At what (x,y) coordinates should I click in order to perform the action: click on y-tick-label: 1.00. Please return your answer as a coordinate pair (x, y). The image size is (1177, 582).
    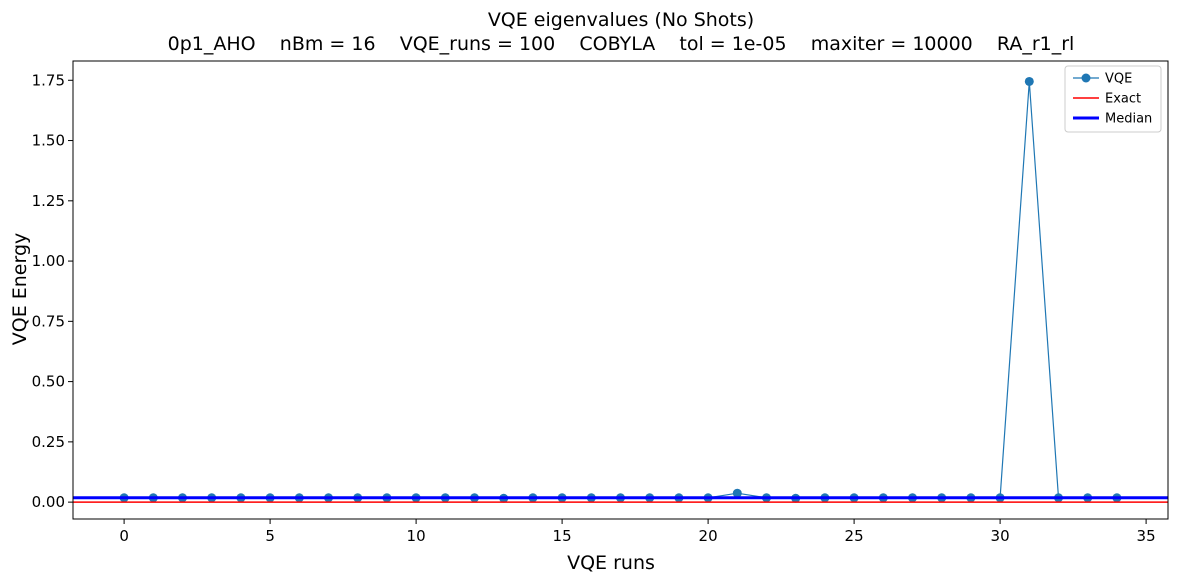
    Looking at the image, I should click on (48, 261).